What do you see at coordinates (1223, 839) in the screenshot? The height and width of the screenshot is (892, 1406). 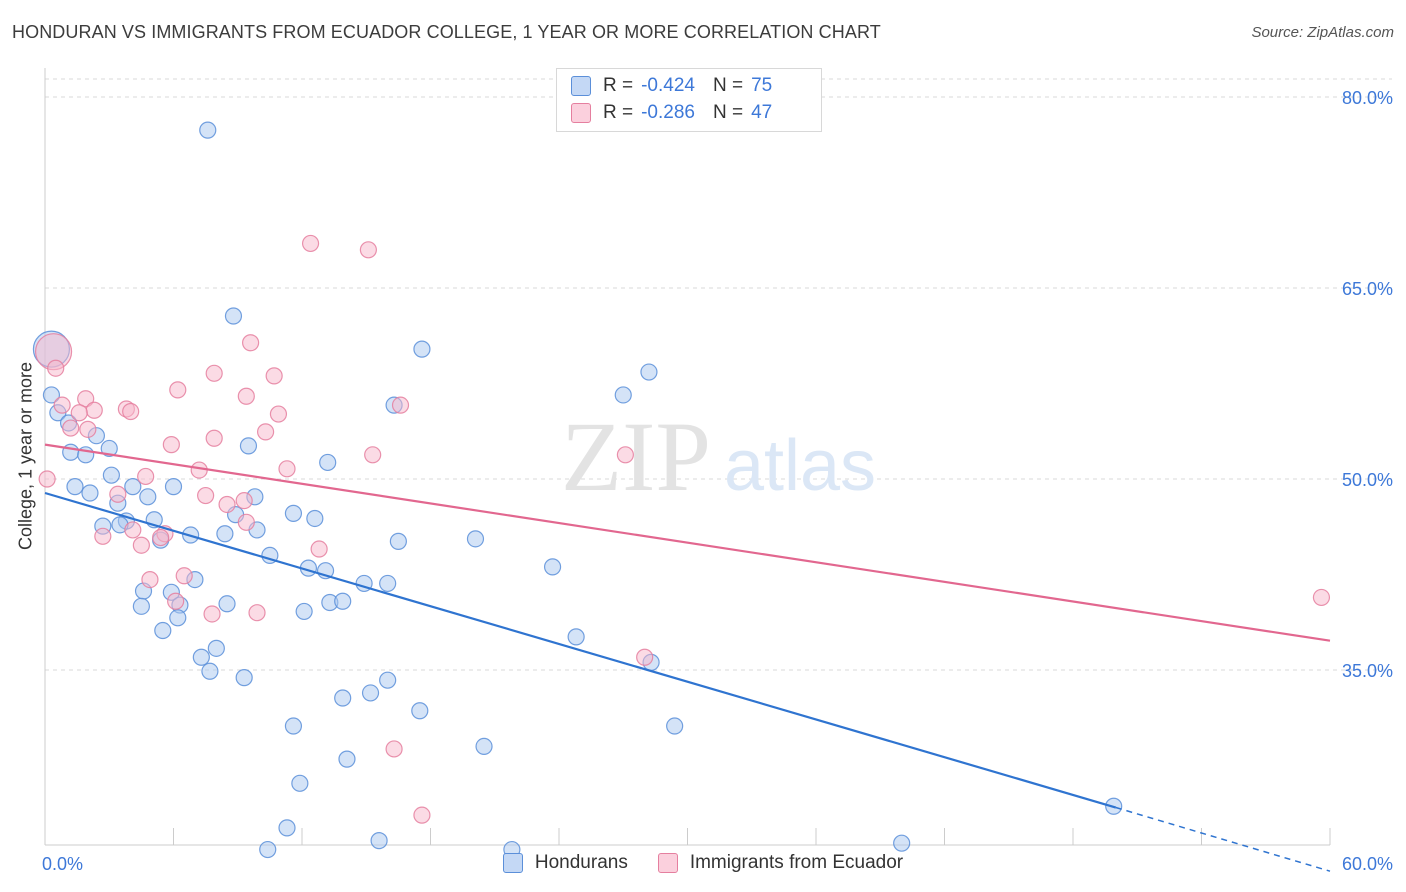 I see `honduran-trendline-extension` at bounding box center [1223, 839].